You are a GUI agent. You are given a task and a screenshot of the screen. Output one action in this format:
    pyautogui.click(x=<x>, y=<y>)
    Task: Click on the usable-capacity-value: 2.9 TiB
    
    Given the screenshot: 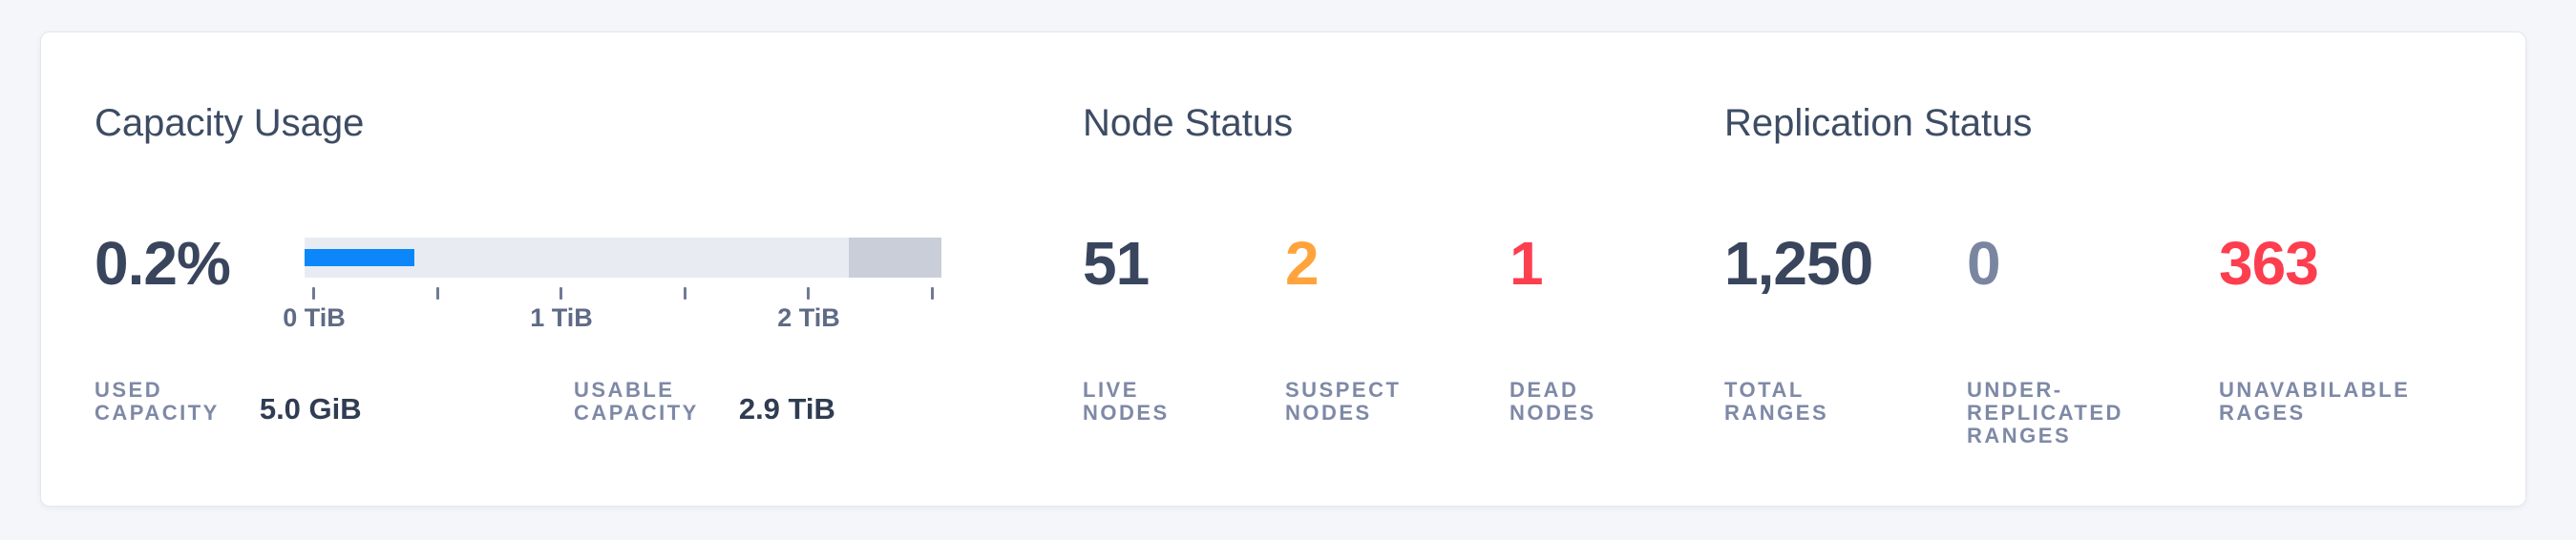 What is the action you would take?
    pyautogui.click(x=786, y=409)
    